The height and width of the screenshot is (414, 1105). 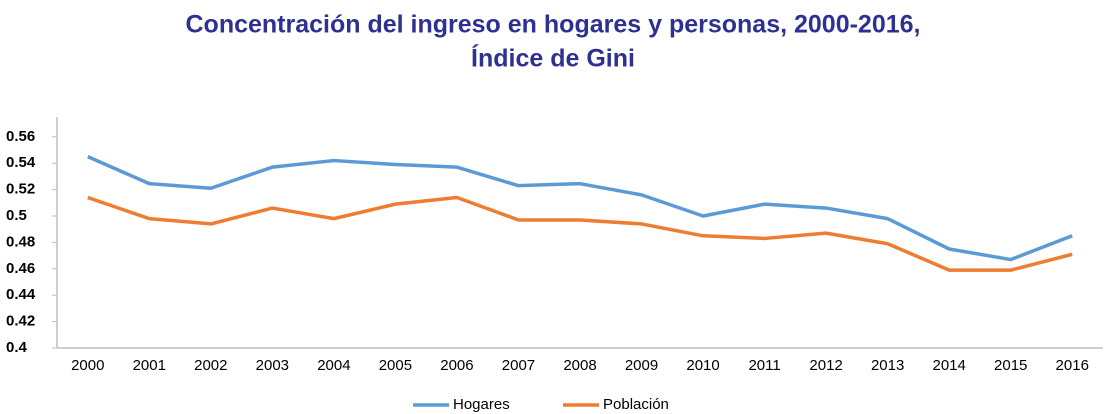 I want to click on x-tick-label: 2011, so click(x=764, y=365).